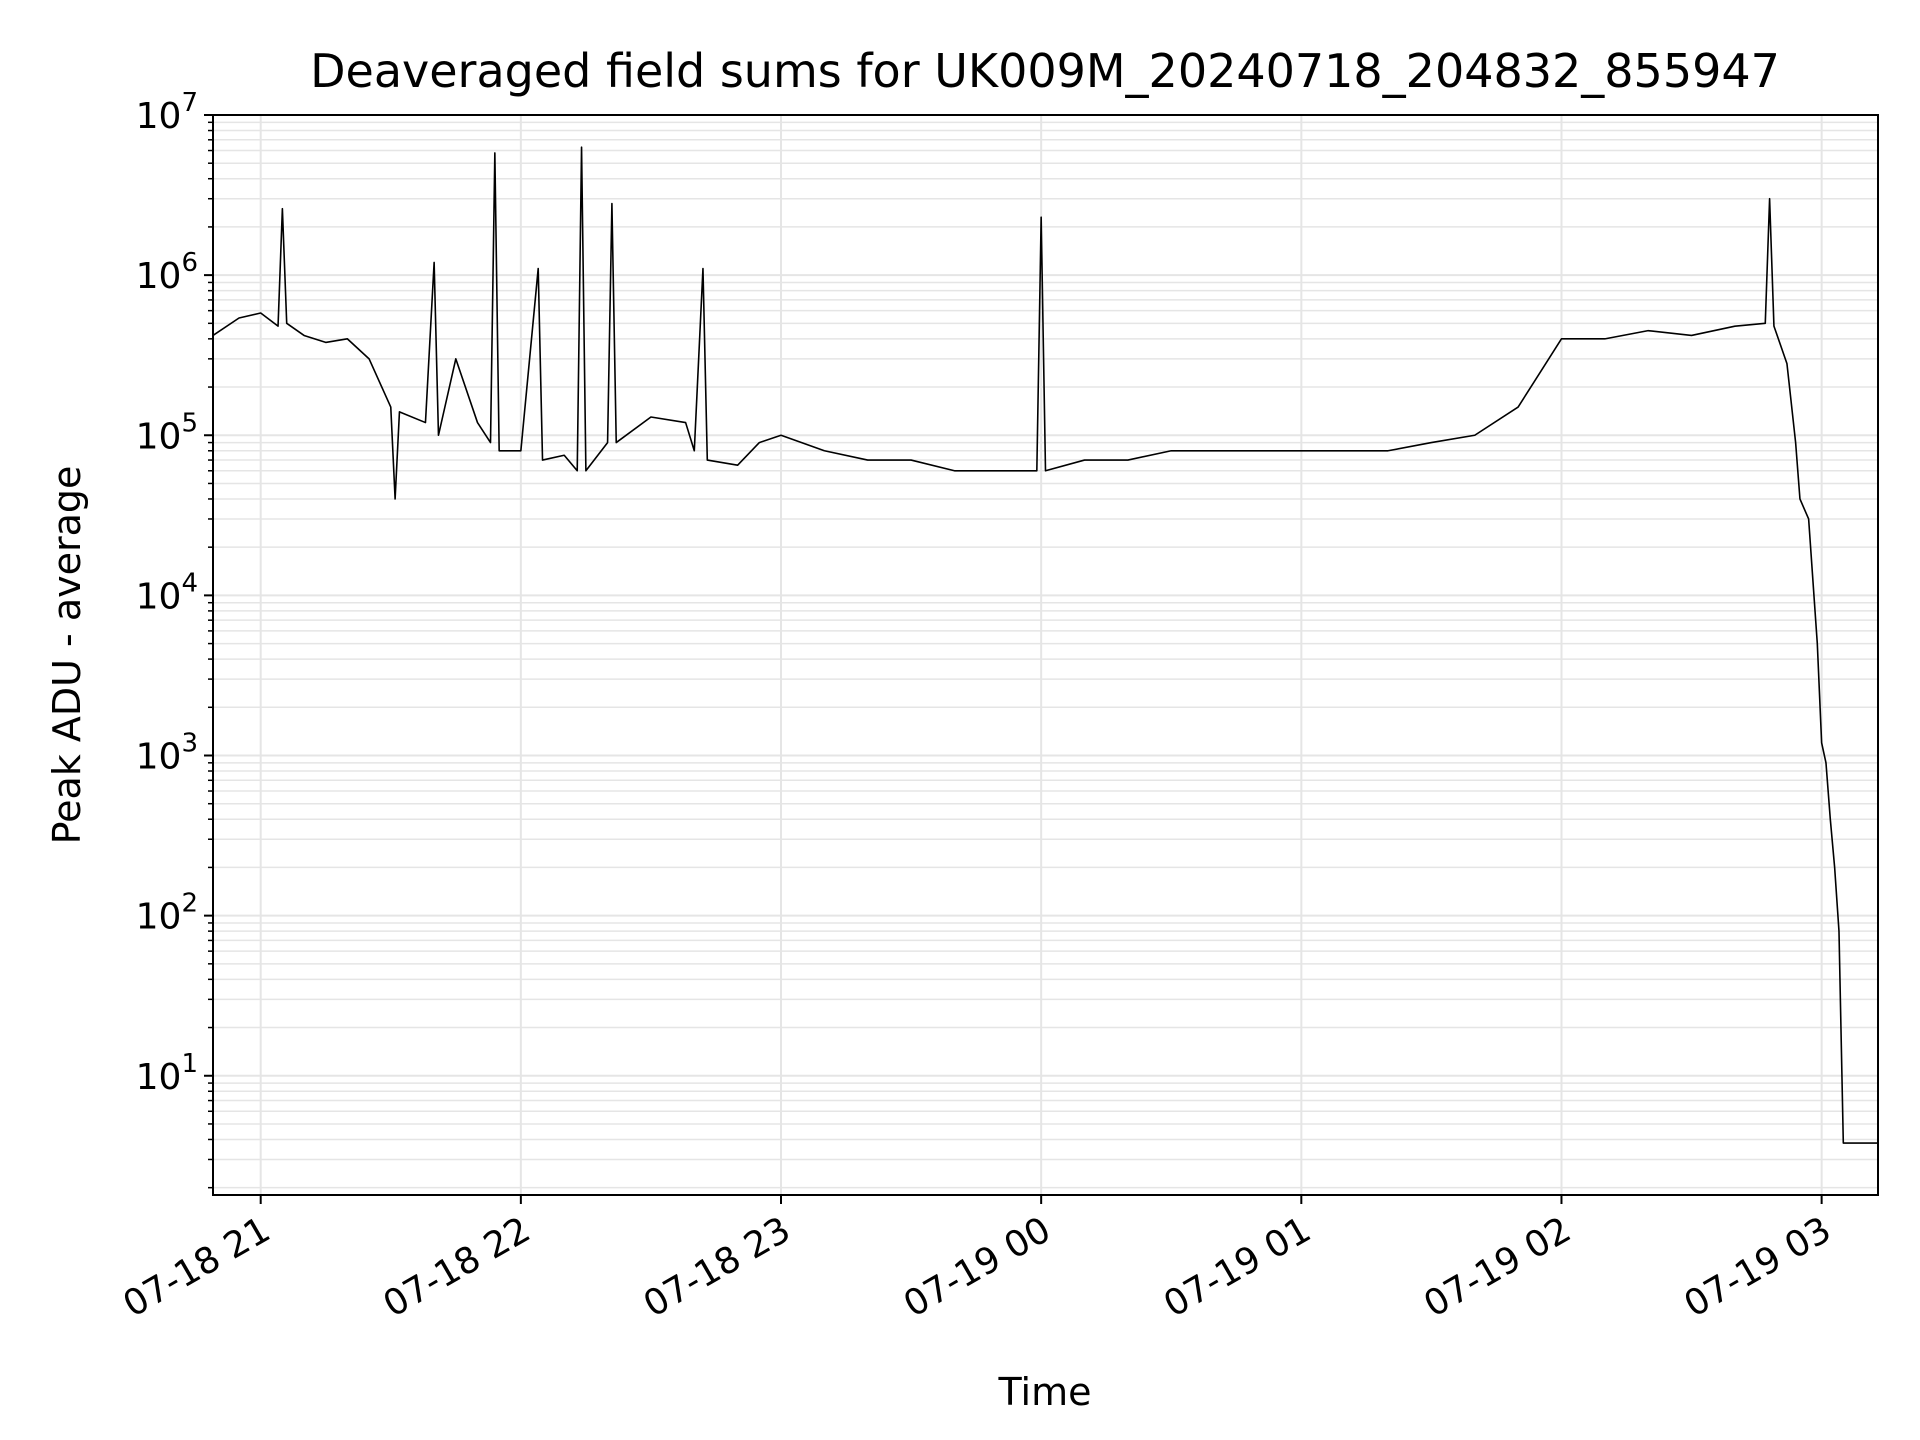 Image resolution: width=1920 pixels, height=1440 pixels. Describe the element at coordinates (167, 1073) in the screenshot. I see `y-tick-label: 10¹` at that location.